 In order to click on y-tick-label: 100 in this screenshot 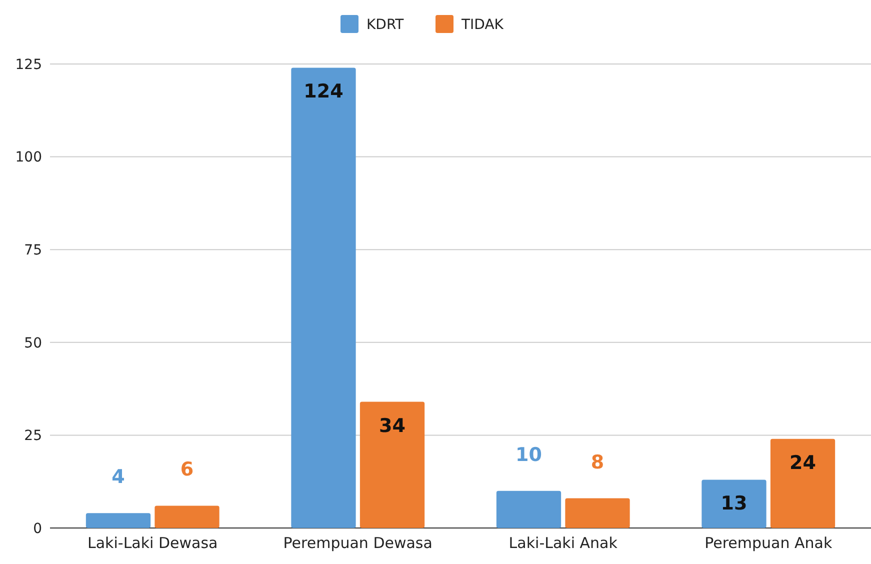, I will do `click(28, 158)`.